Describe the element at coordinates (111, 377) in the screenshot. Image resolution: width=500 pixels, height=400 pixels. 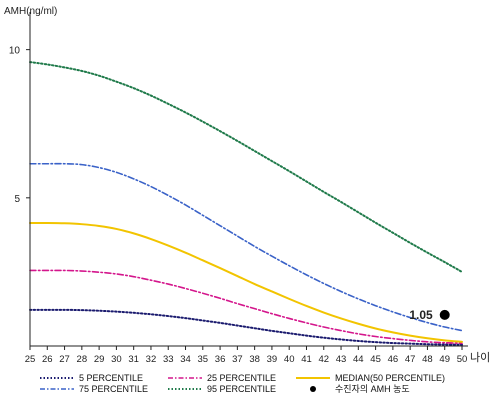
I see `legend-label-p5: 5 PERCENTILE` at that location.